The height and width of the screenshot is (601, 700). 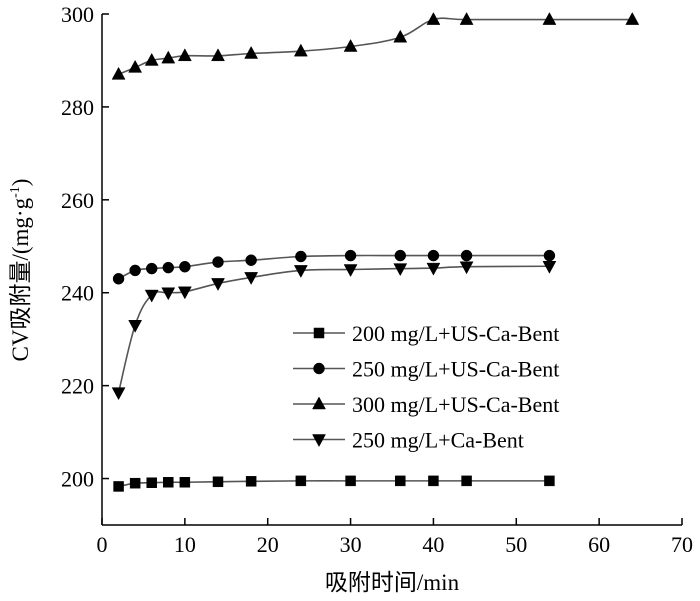 What do you see at coordinates (15, 192) in the screenshot?
I see `y-axis-title-sup: -1` at bounding box center [15, 192].